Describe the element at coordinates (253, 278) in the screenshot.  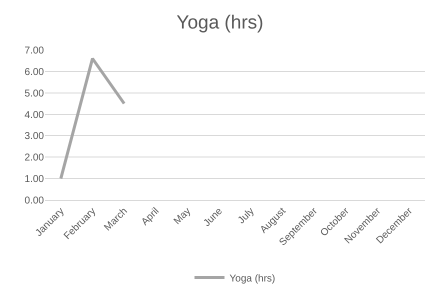
I see `legend-label: Yoga (hrs)` at that location.